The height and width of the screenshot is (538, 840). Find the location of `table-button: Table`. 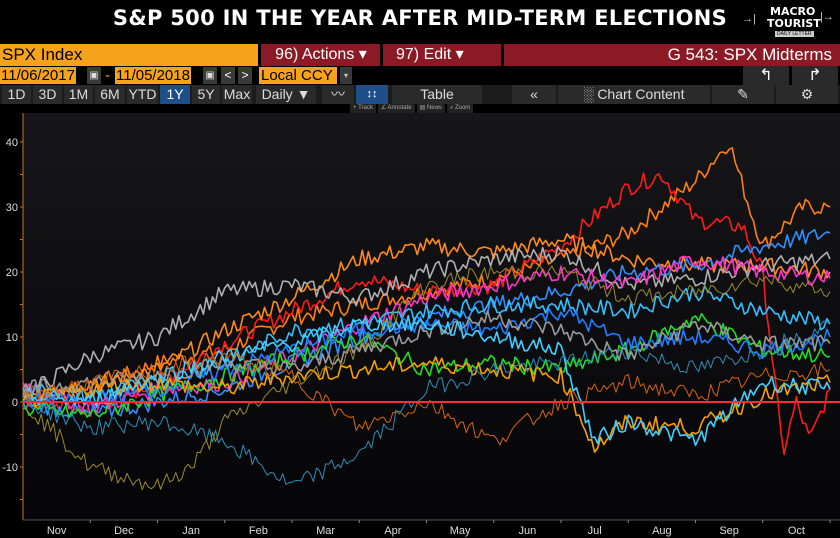

table-button: Table is located at coordinates (437, 94).